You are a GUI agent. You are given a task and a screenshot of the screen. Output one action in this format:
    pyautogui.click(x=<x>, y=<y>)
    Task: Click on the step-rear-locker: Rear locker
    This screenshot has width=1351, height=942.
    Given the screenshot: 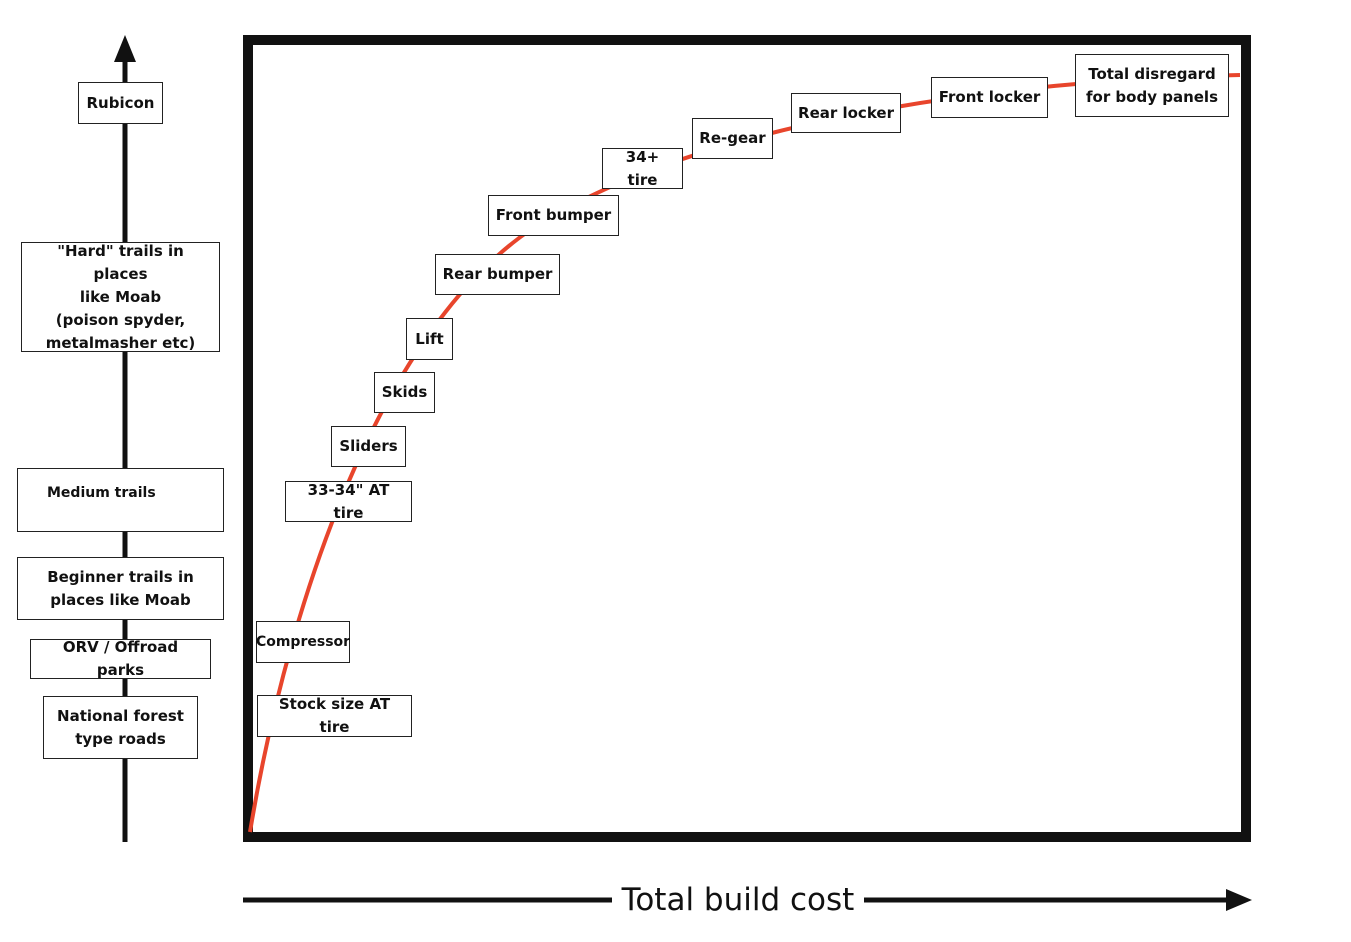 What is the action you would take?
    pyautogui.click(x=846, y=113)
    